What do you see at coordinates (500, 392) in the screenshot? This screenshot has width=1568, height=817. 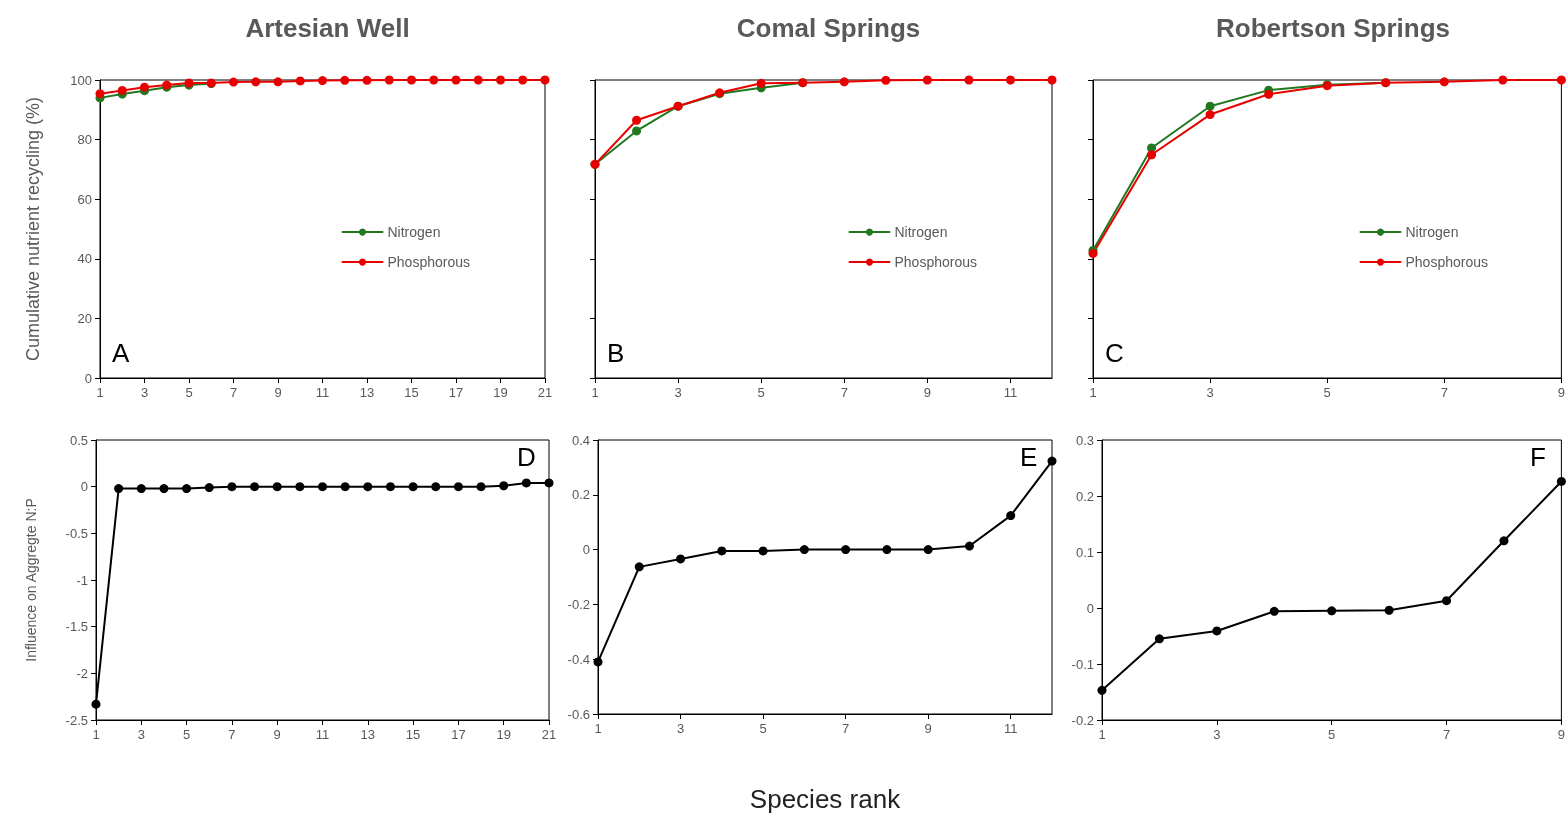 I see `x-tick-label: 19` at bounding box center [500, 392].